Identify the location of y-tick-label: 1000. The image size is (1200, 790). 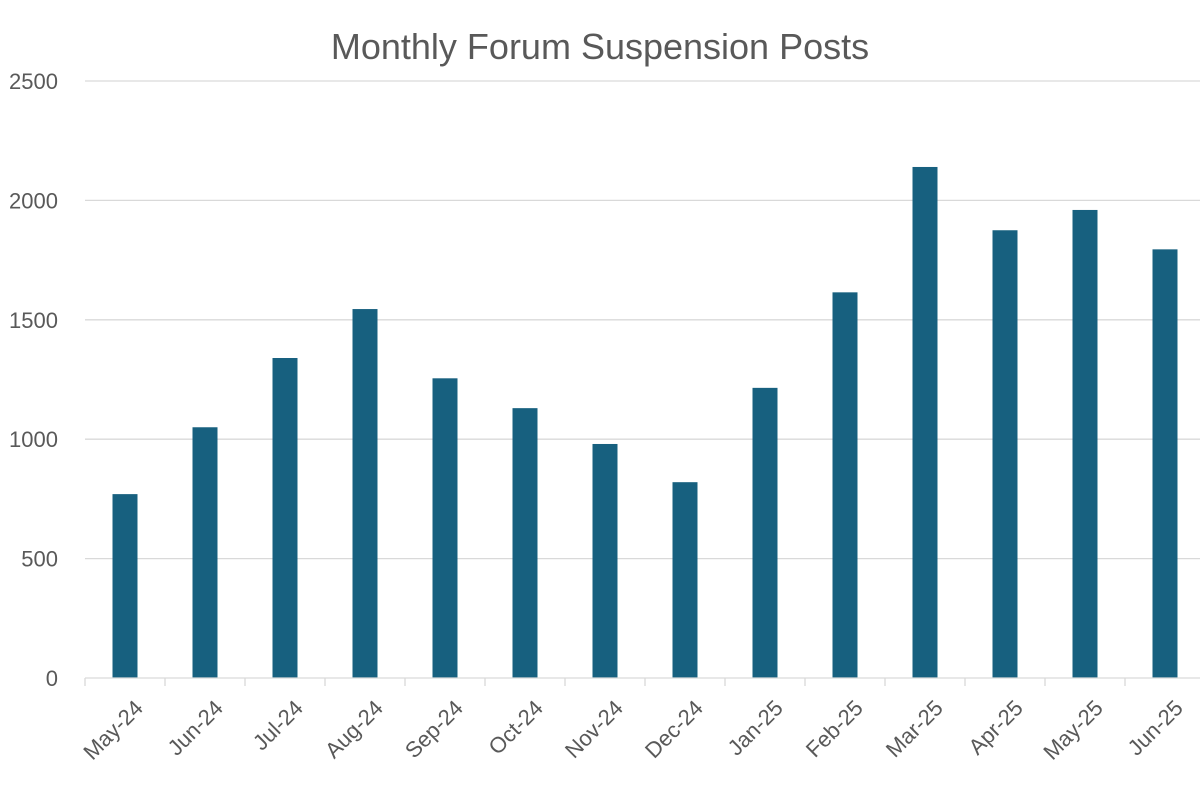
(33, 439).